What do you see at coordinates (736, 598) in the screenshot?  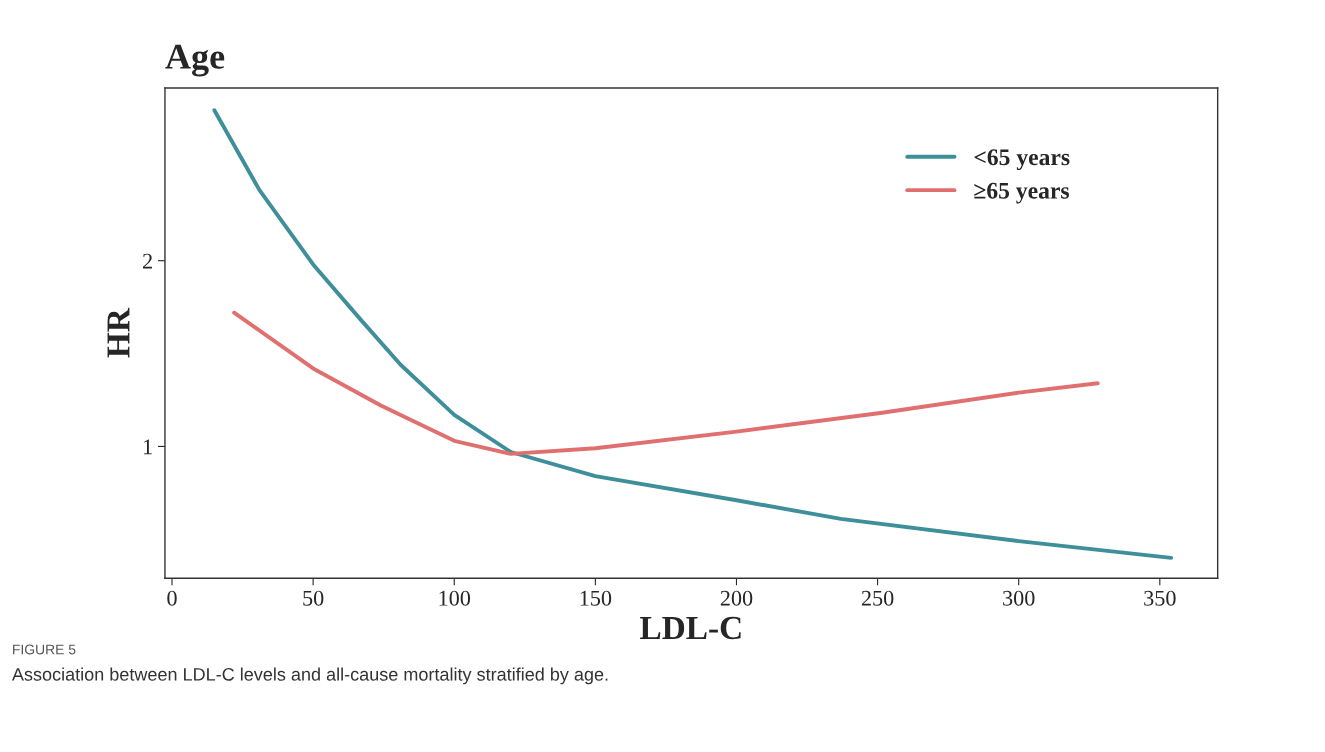 I see `x-tick-label: 200` at bounding box center [736, 598].